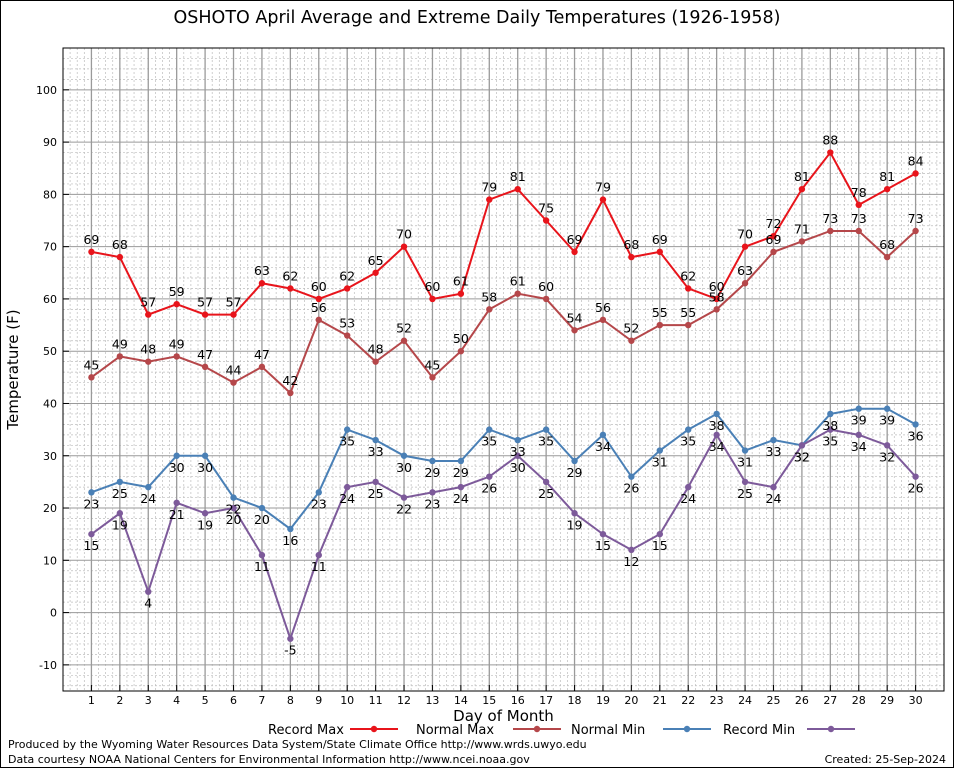  I want to click on record-max-data-label: 62, so click(290, 275).